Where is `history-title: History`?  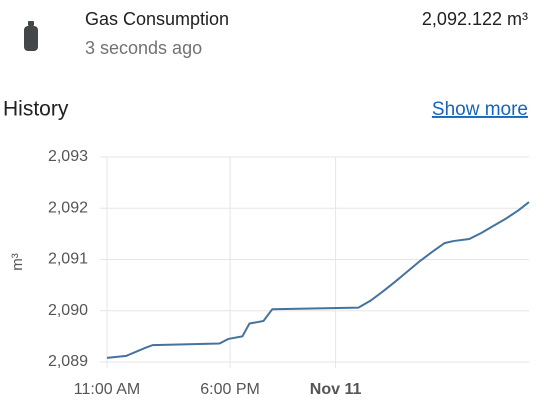 history-title: History is located at coordinates (36, 109).